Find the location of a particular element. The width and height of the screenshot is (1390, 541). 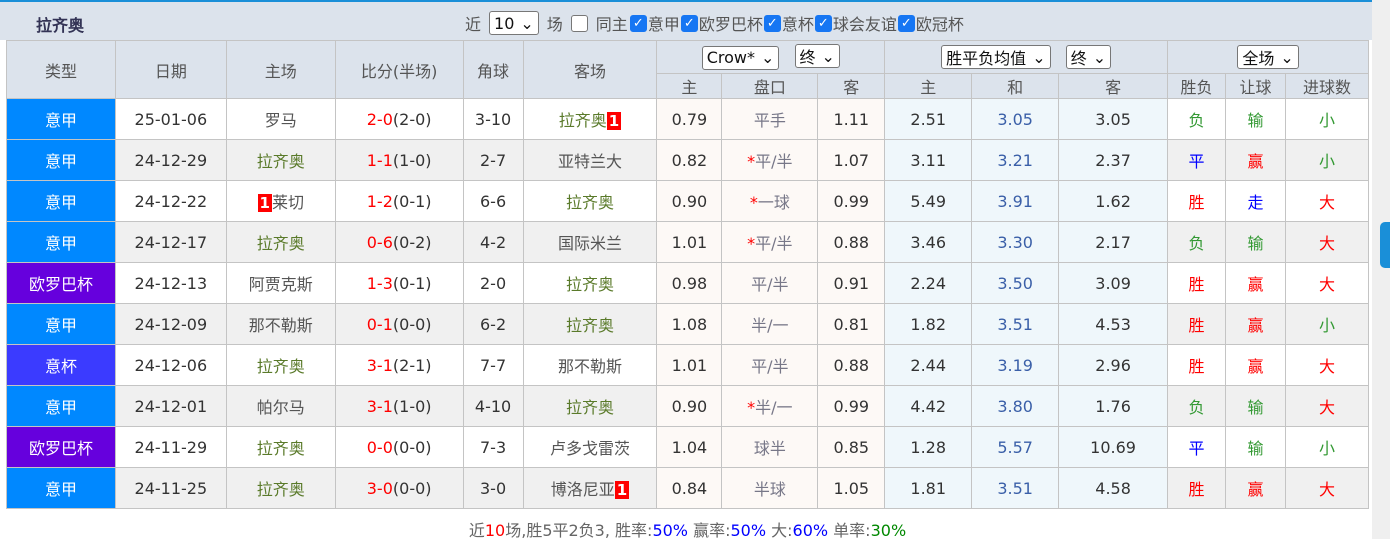

half-time-score: (0-0) is located at coordinates (412, 447).